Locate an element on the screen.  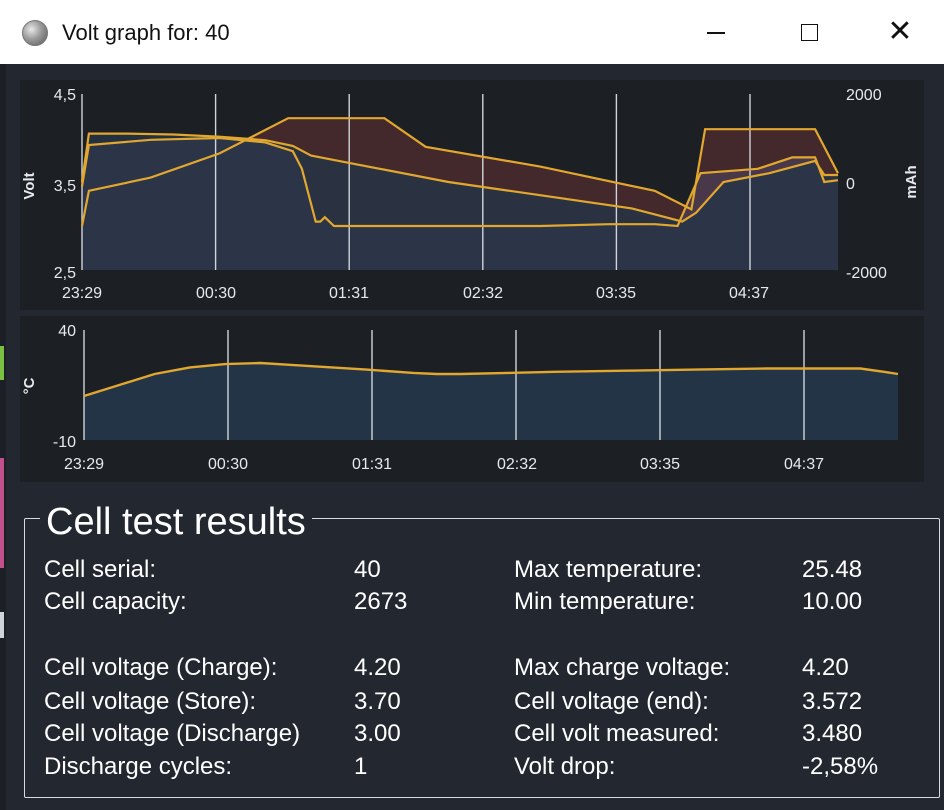
result-value: 2673 is located at coordinates (381, 601).